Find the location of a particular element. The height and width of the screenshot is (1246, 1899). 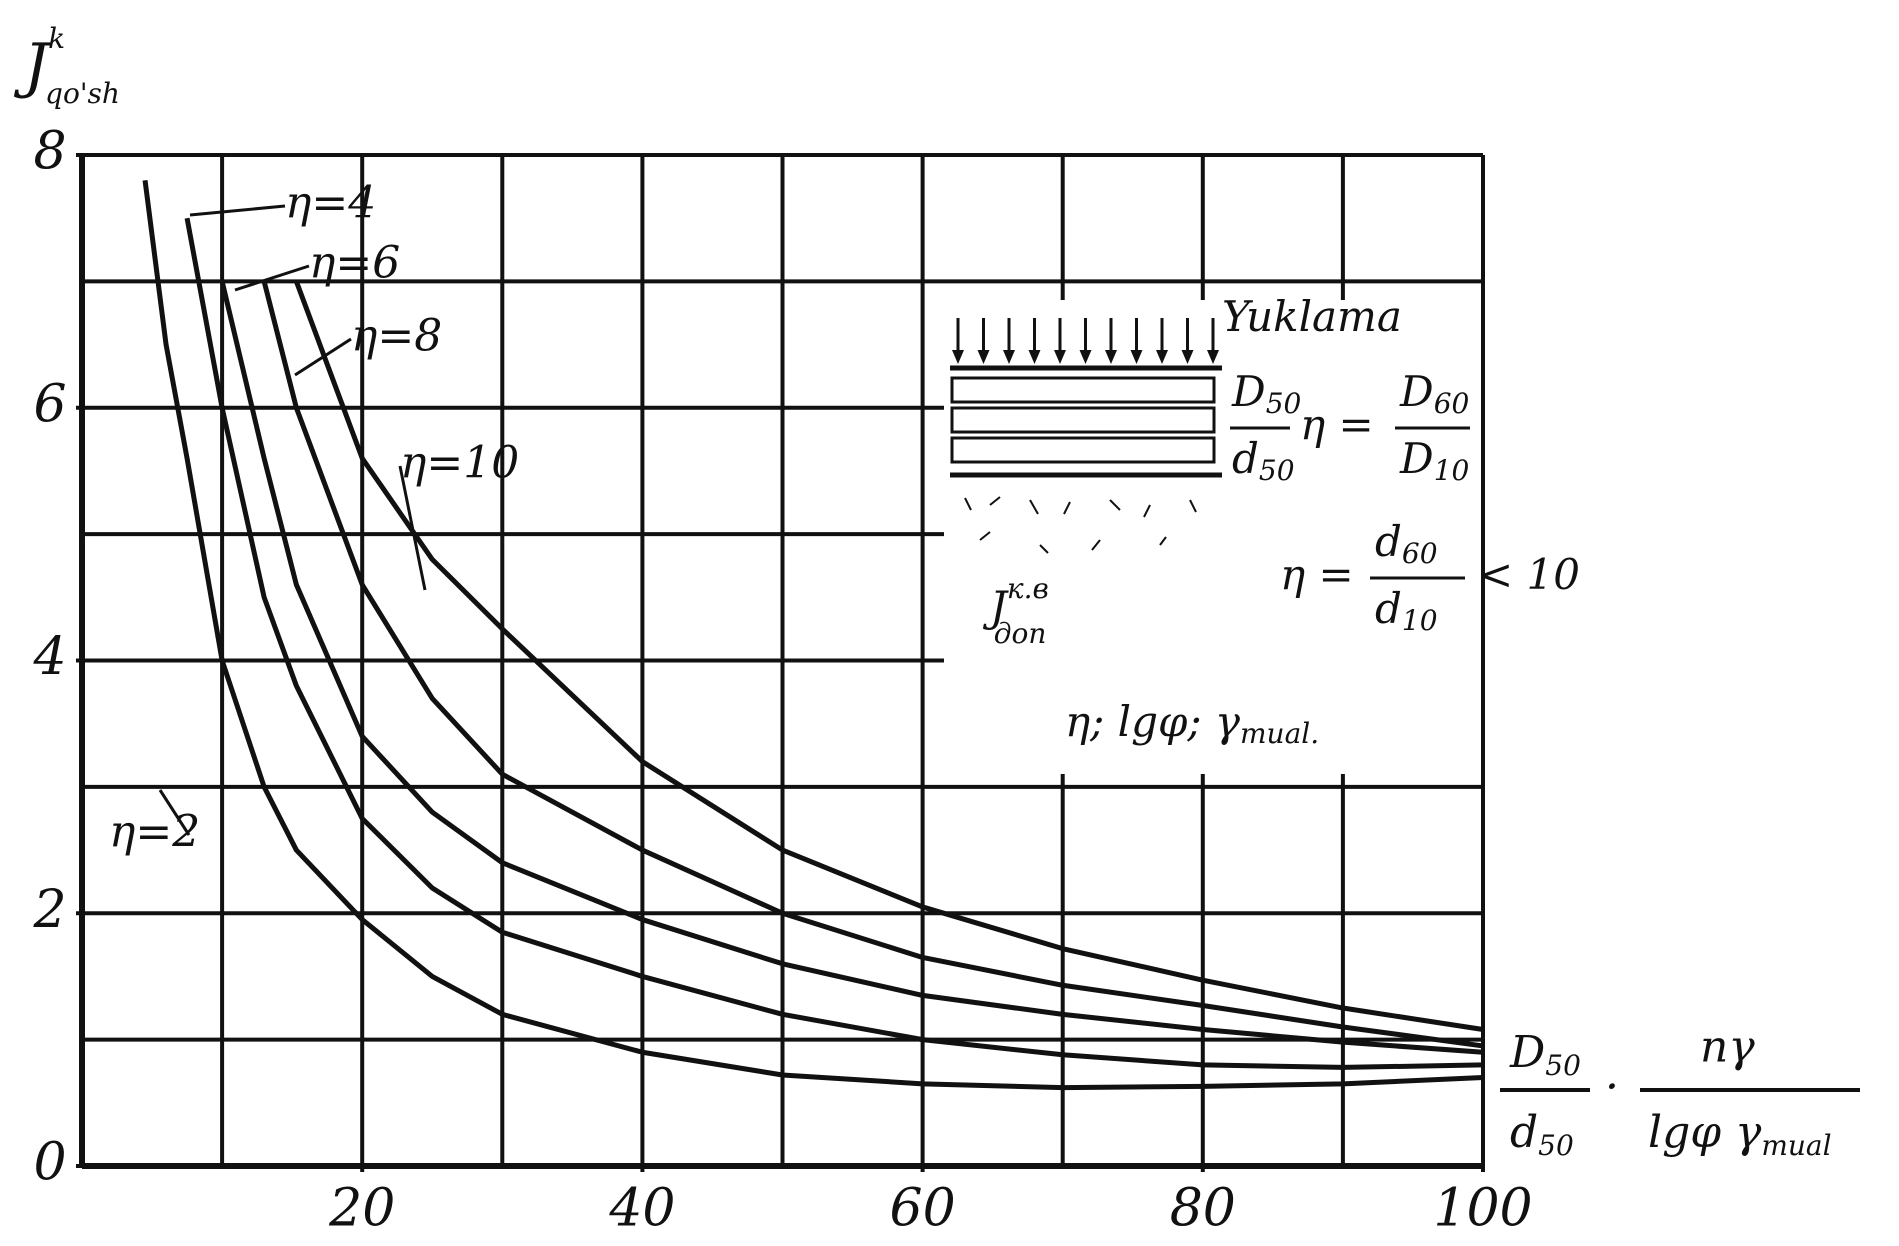

inset-load: Yuklama is located at coordinates (1312, 316).